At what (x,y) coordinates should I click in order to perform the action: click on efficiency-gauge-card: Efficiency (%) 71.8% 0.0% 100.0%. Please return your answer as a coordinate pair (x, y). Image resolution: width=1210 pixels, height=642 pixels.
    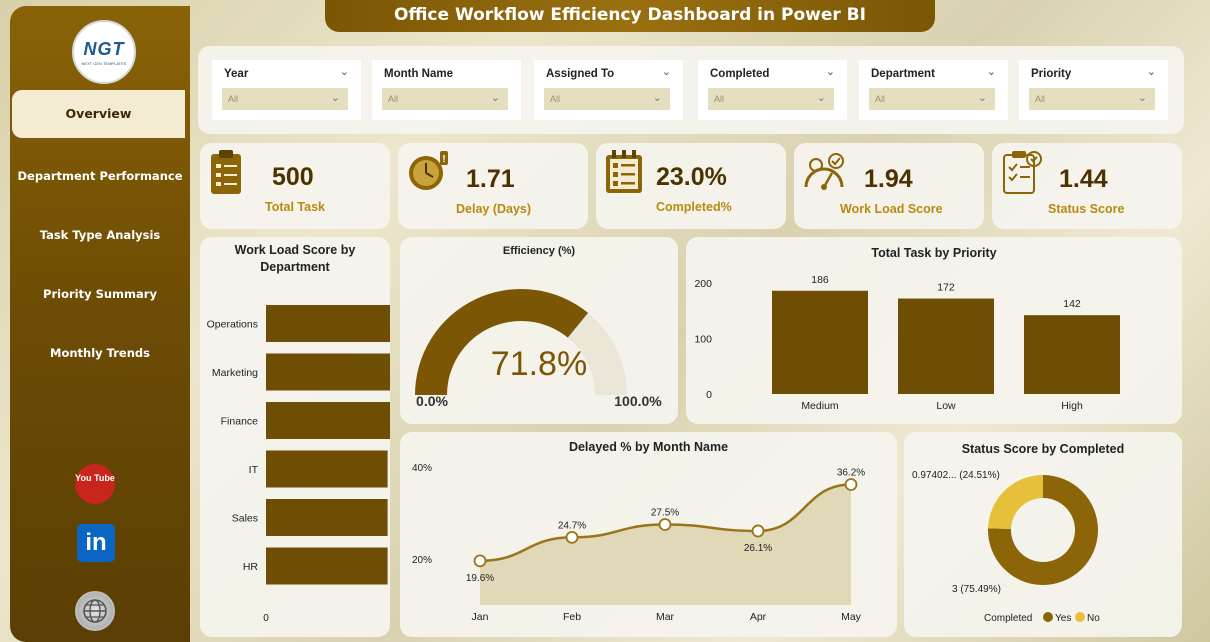
    Looking at the image, I should click on (539, 330).